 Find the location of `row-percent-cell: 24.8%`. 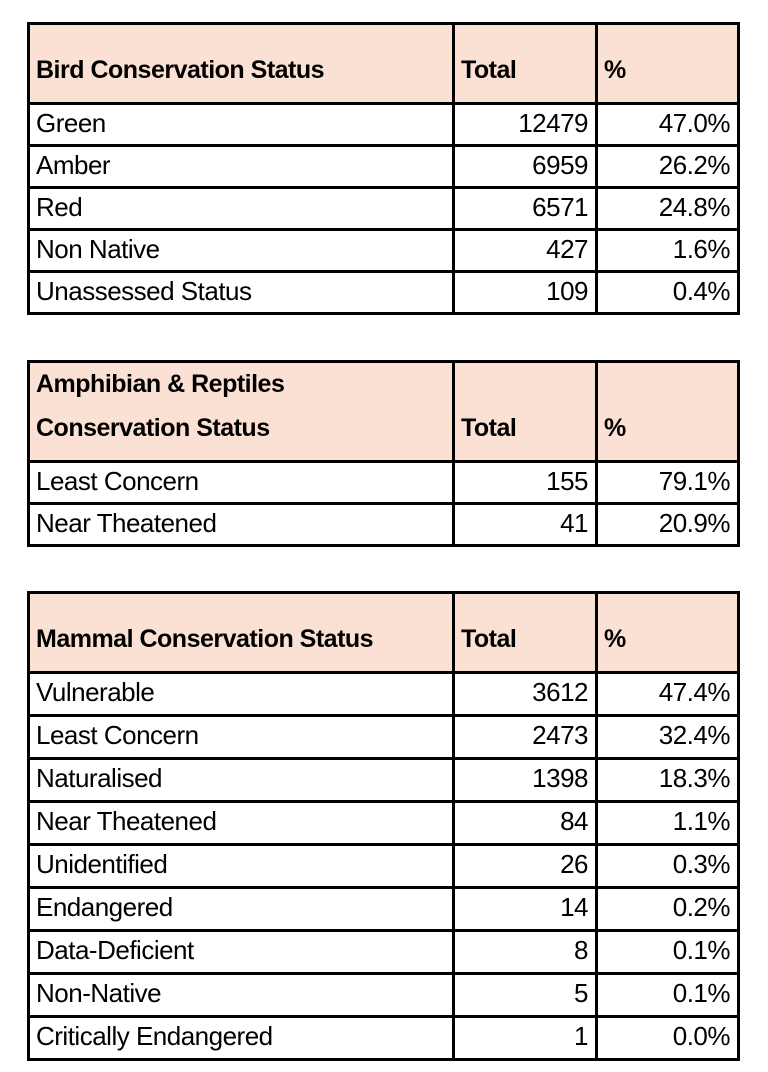

row-percent-cell: 24.8% is located at coordinates (667, 208).